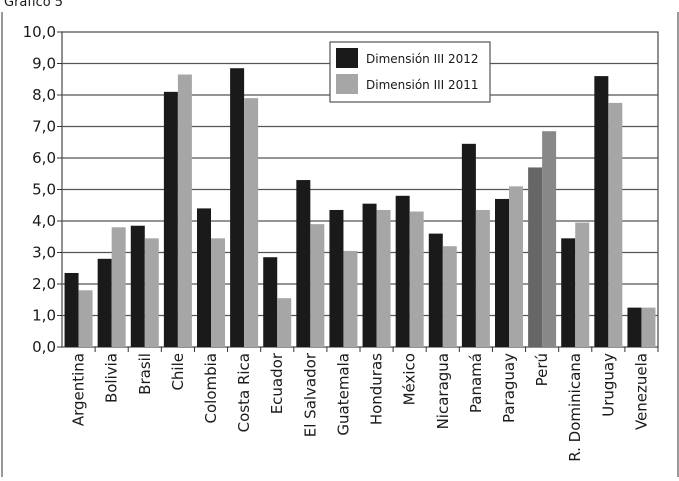 This screenshot has width=679, height=481. What do you see at coordinates (277, 383) in the screenshot?
I see `x-category-label: Ecuador` at bounding box center [277, 383].